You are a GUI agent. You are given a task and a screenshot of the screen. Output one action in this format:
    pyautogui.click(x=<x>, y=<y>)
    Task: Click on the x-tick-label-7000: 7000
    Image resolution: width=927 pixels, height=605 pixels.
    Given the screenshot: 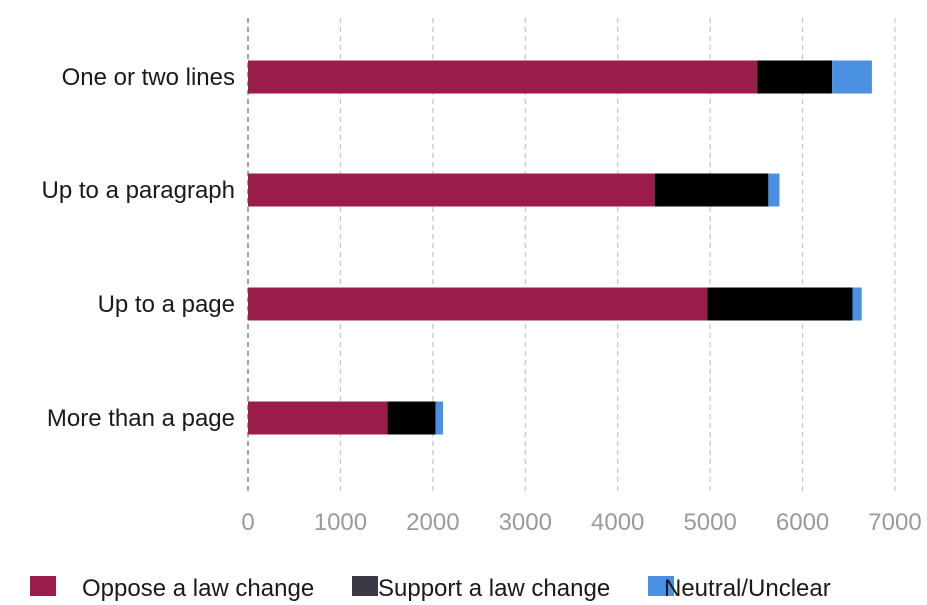 What is the action you would take?
    pyautogui.click(x=894, y=522)
    